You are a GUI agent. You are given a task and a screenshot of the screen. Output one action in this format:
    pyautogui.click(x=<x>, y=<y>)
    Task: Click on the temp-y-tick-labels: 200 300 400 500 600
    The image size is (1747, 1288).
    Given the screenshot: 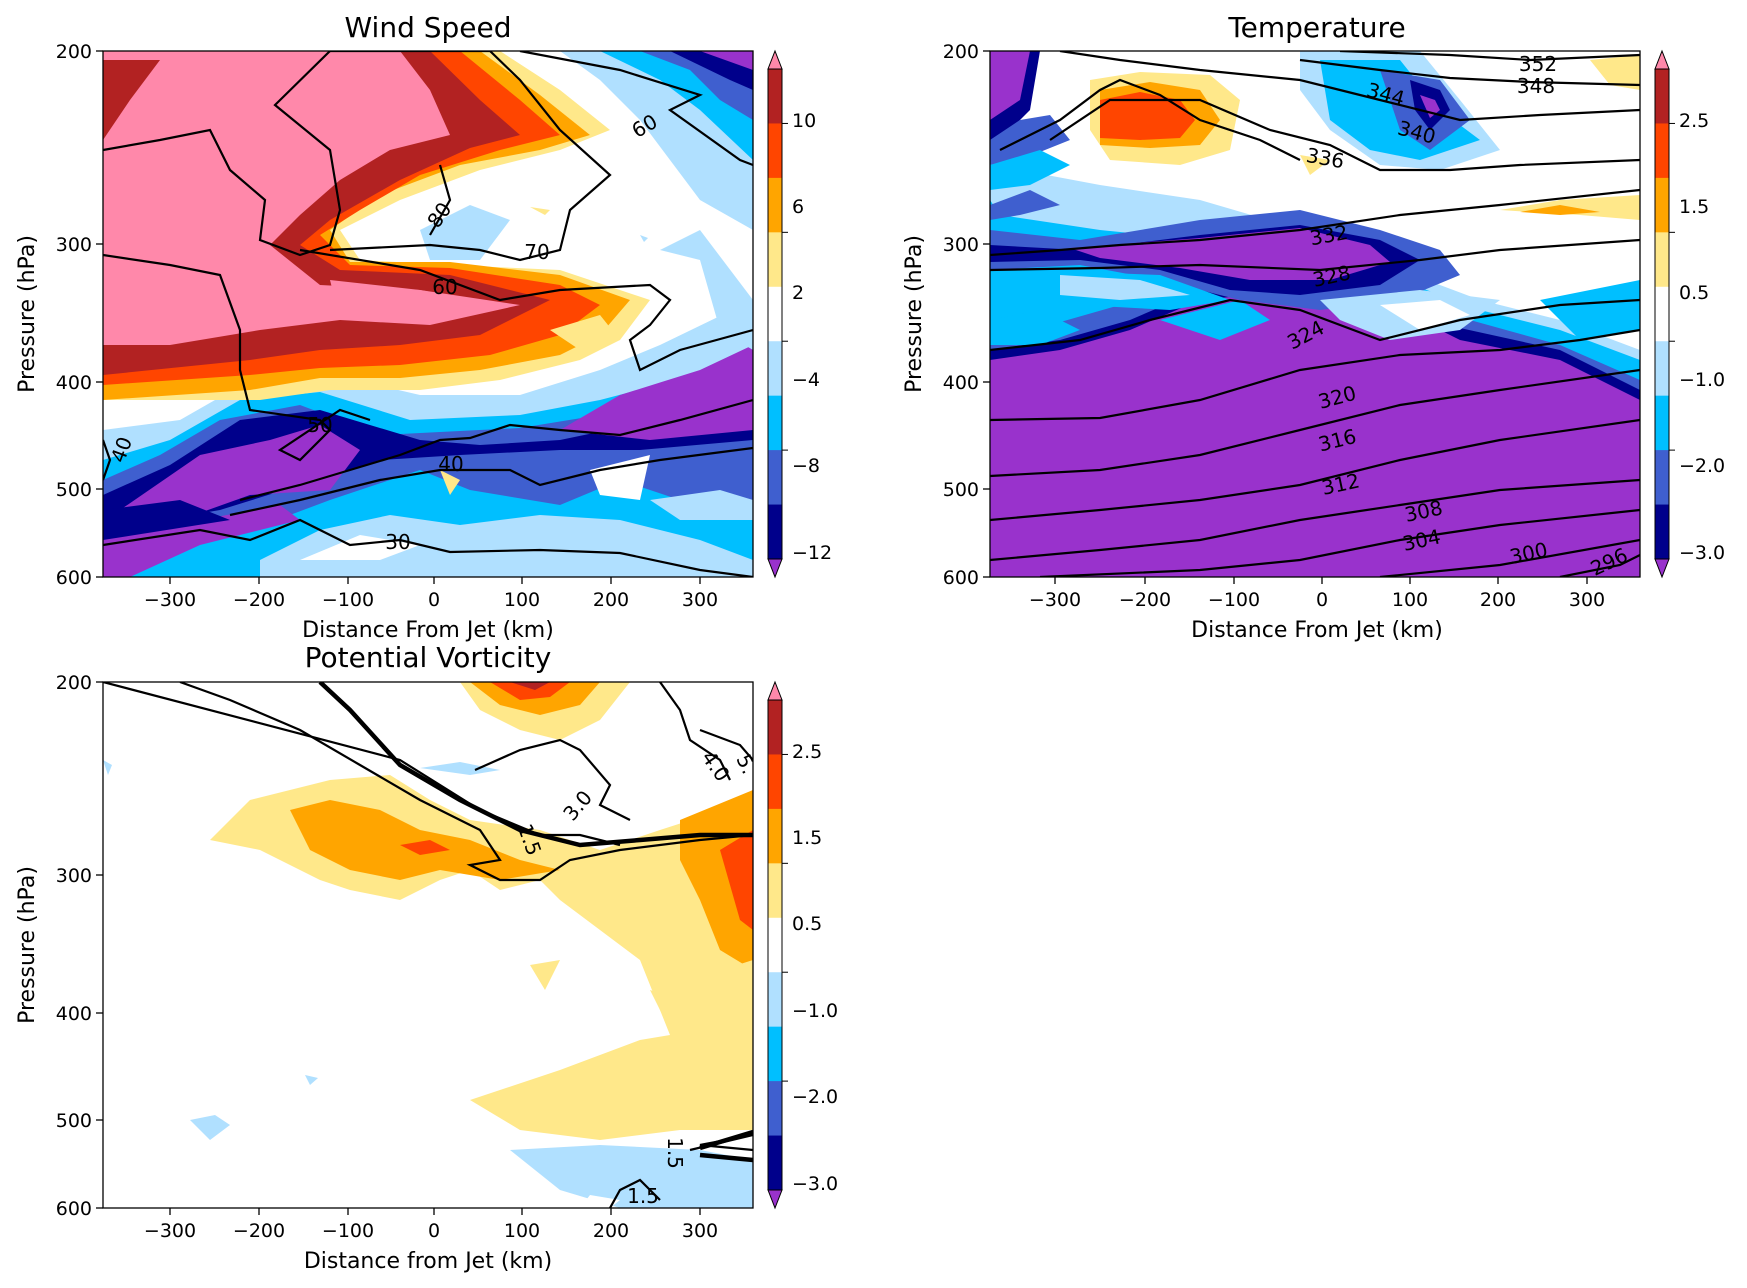 What is the action you would take?
    pyautogui.click(x=961, y=315)
    